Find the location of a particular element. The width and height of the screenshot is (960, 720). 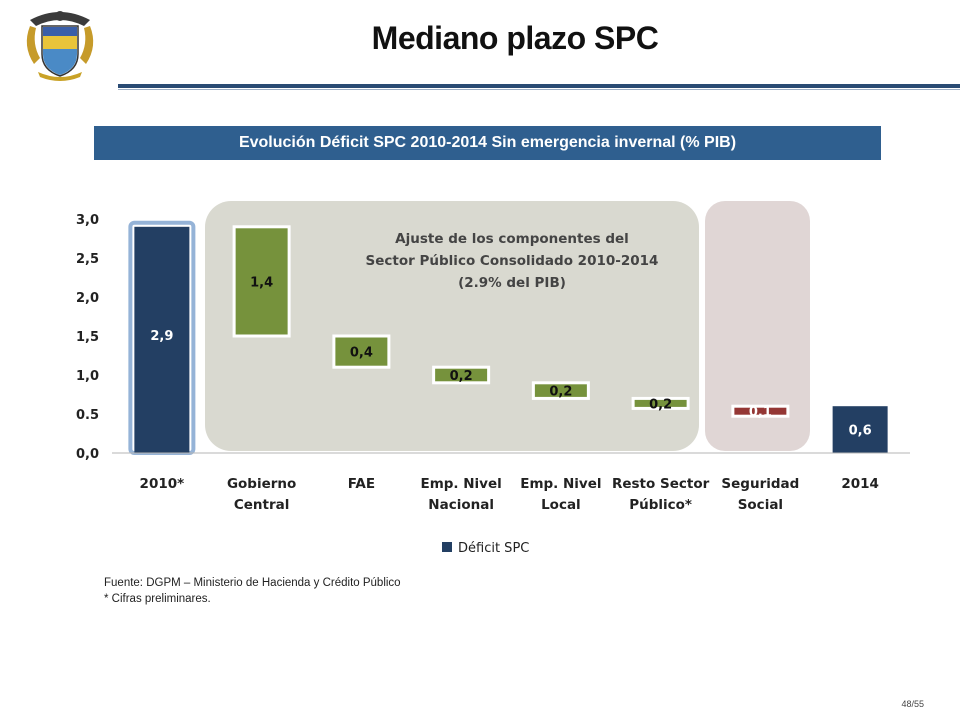

ribbon-icon is located at coordinates (60, 76).